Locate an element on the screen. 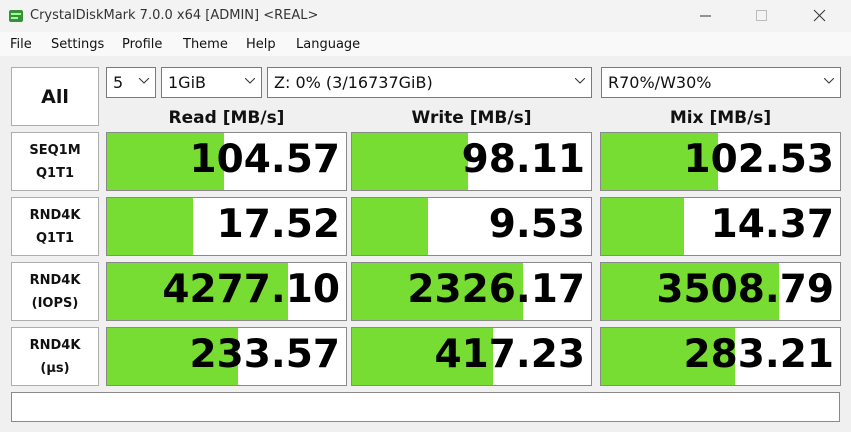 The width and height of the screenshot is (851, 432). result-cell: 2326.17 is located at coordinates (471, 291).